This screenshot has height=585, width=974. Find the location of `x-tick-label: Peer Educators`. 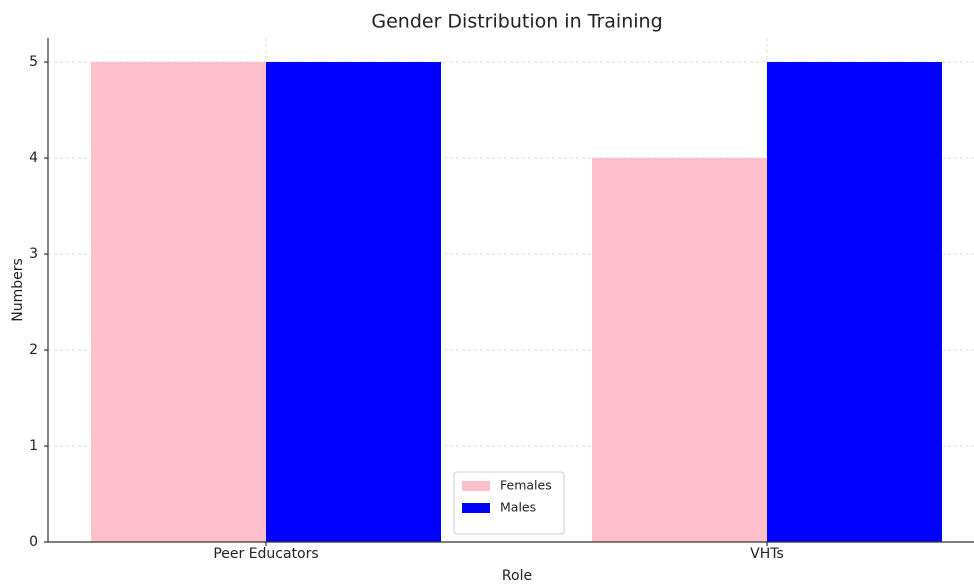

x-tick-label: Peer Educators is located at coordinates (265, 554).